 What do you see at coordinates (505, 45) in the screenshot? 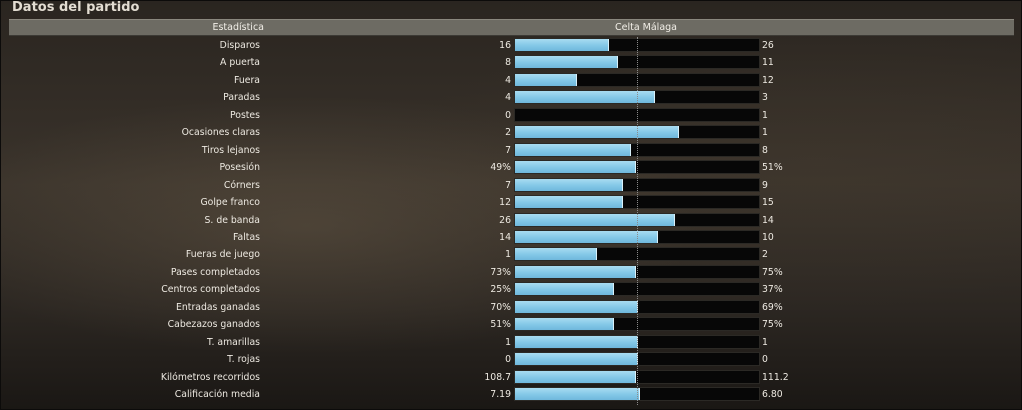
I see `home-value: 16` at bounding box center [505, 45].